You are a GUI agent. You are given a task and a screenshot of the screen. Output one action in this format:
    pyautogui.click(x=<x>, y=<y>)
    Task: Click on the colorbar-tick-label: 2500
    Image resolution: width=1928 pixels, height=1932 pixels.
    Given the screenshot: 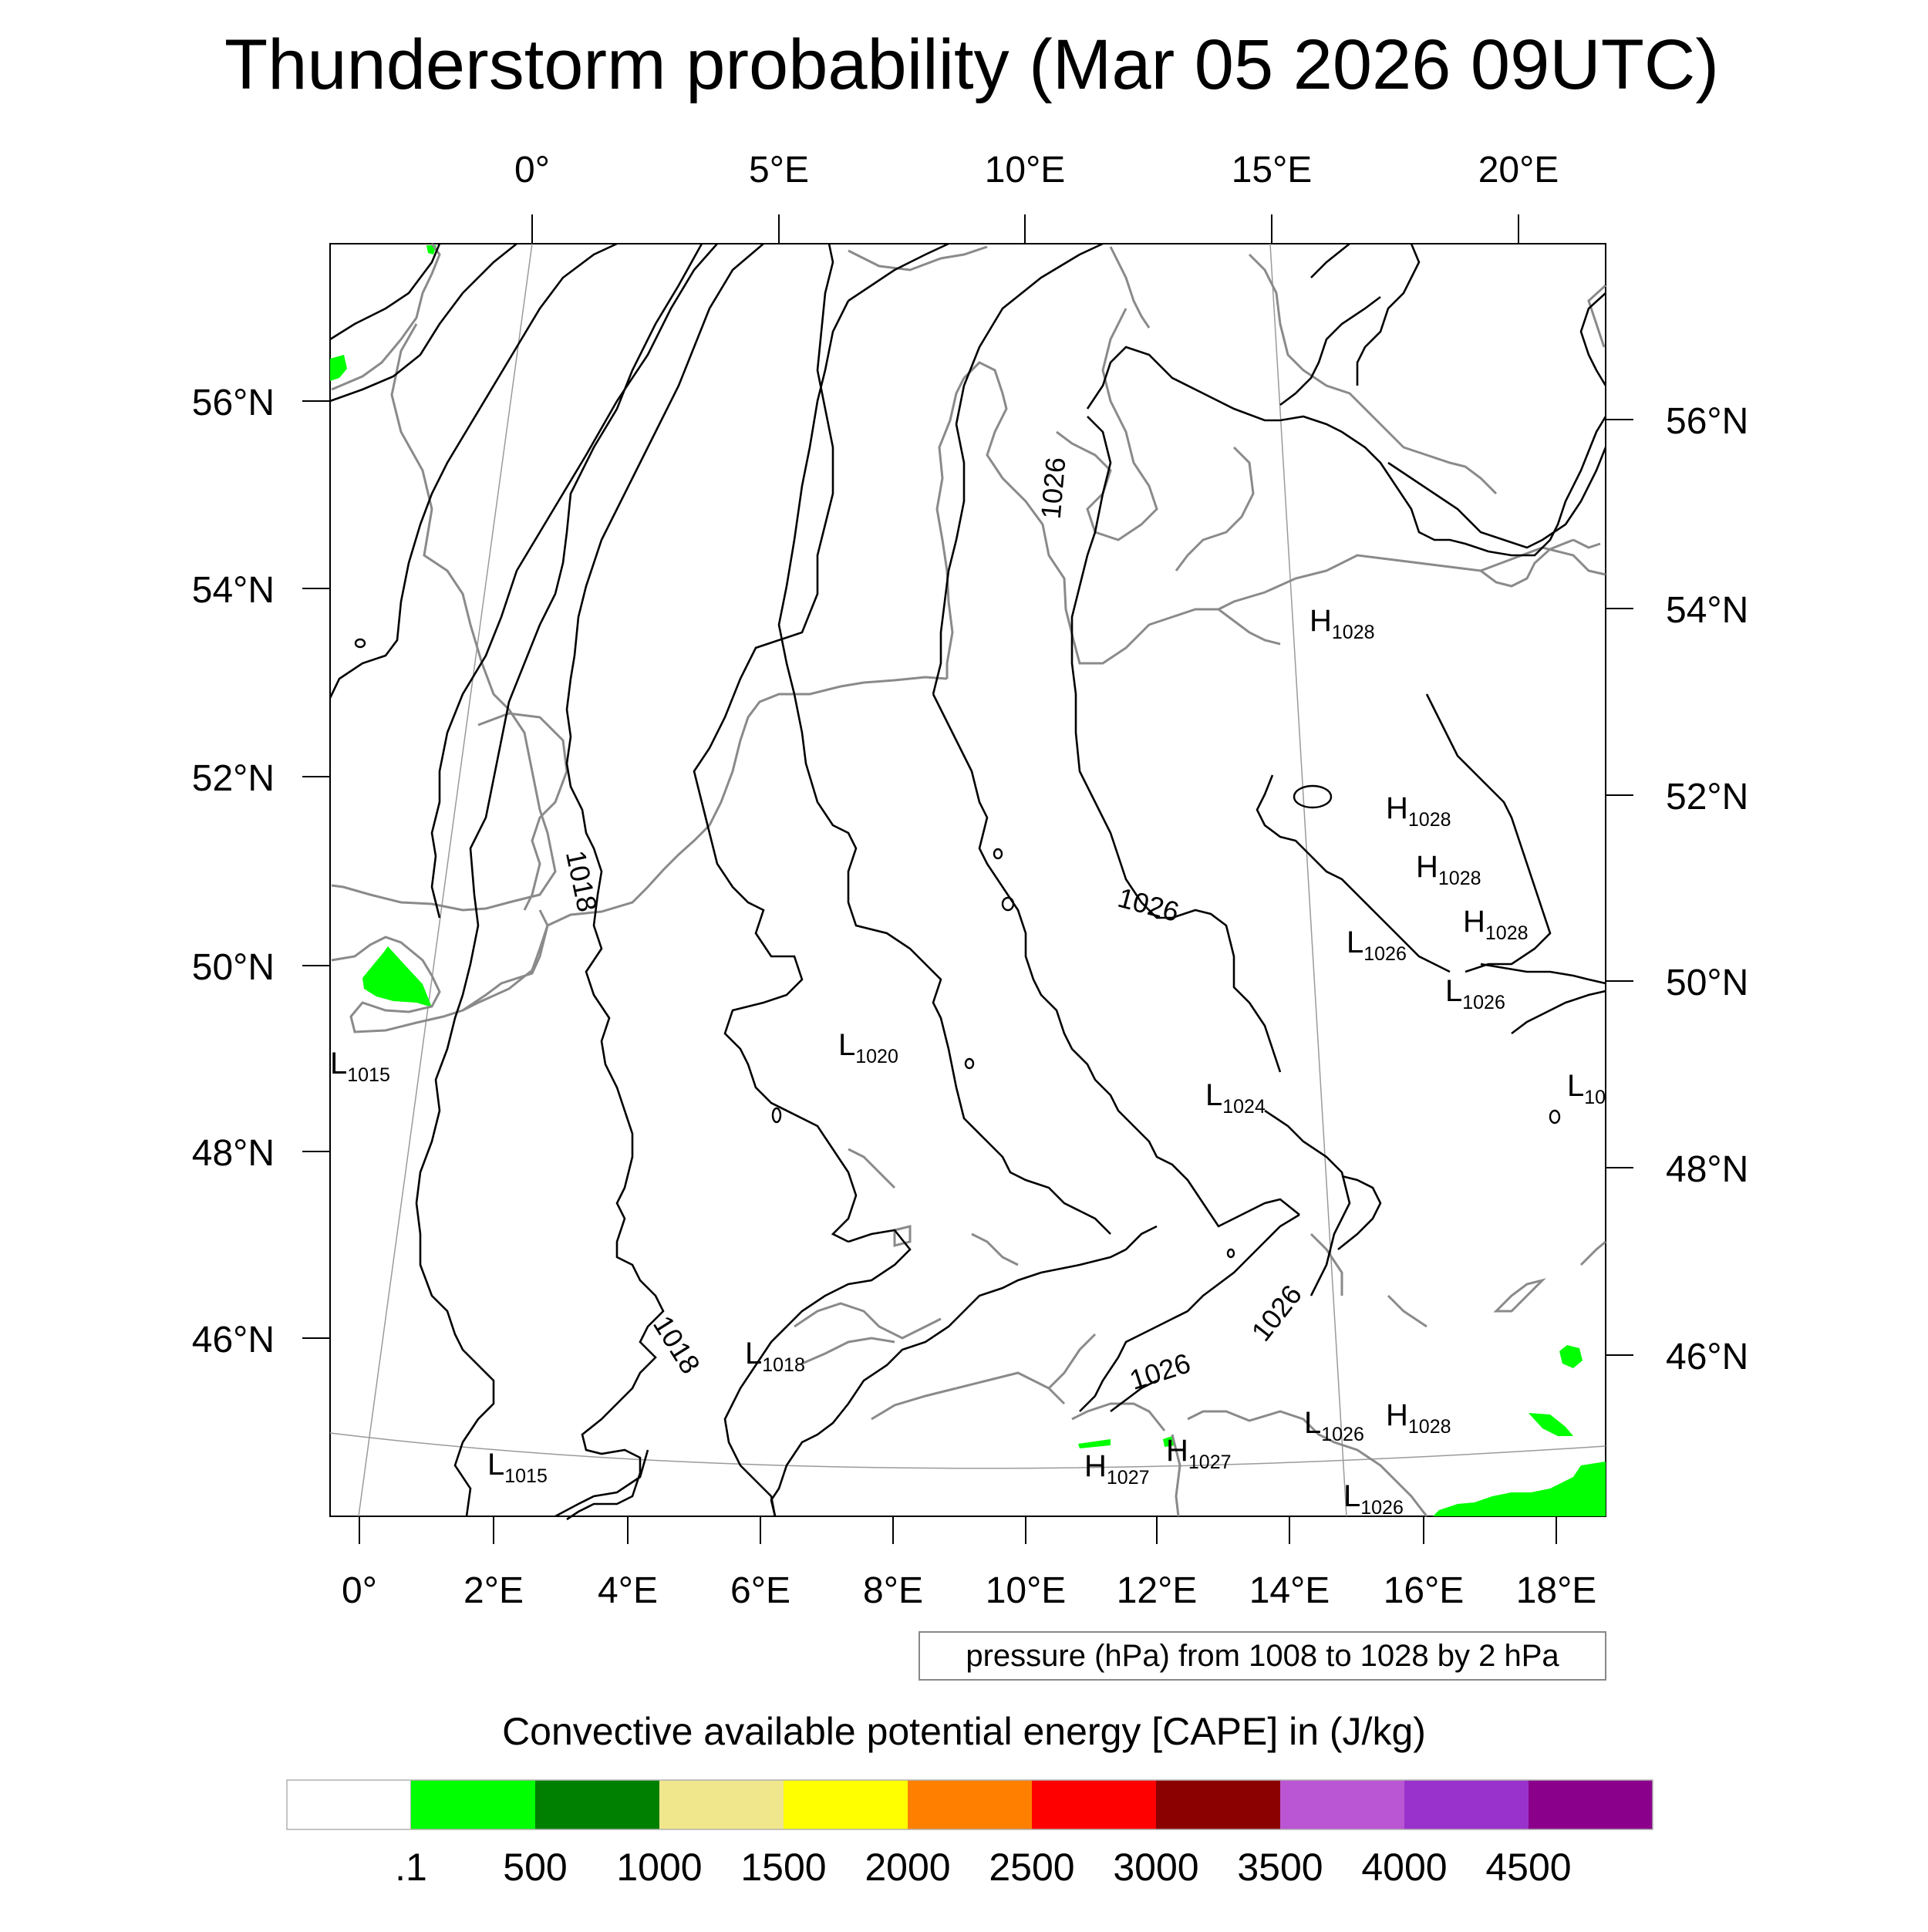 What is the action you would take?
    pyautogui.click(x=1031, y=1867)
    